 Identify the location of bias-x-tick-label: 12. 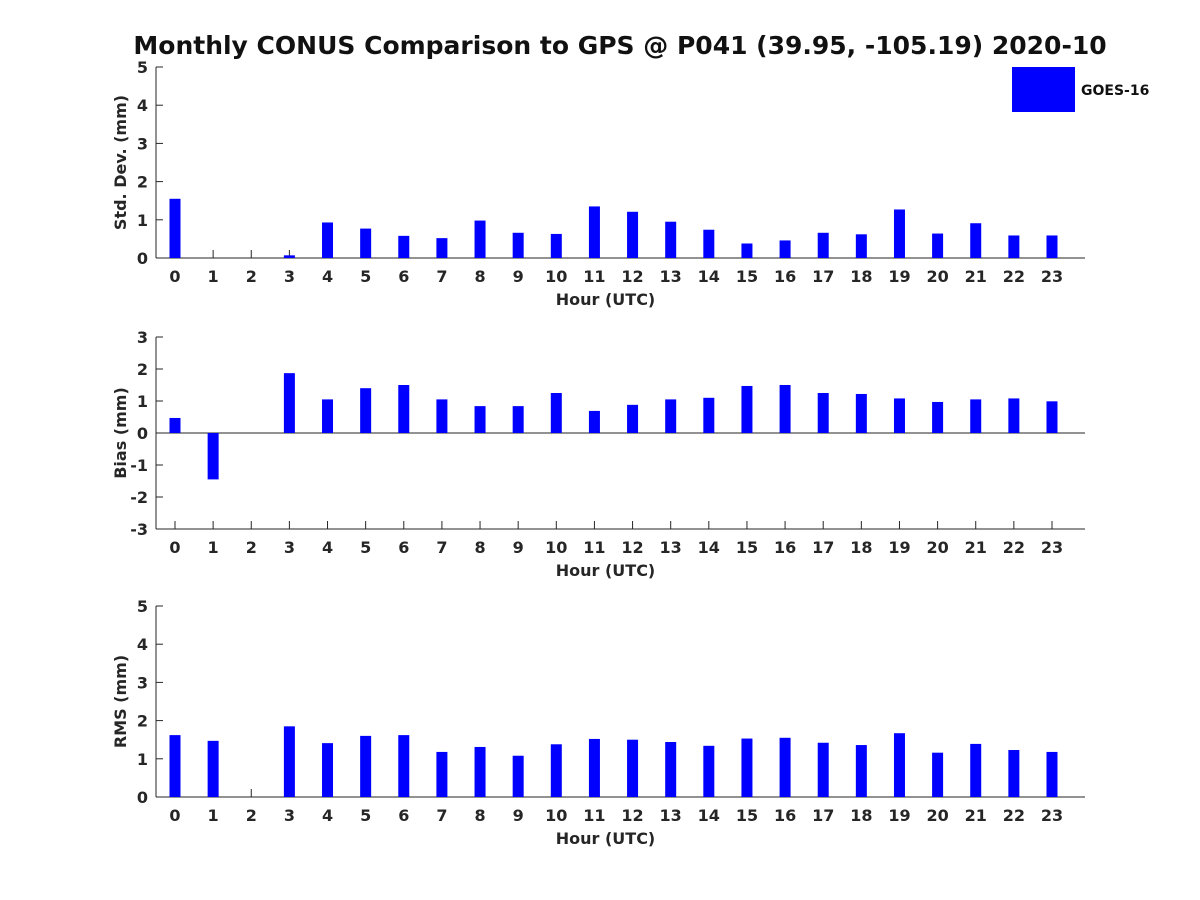
(632, 547).